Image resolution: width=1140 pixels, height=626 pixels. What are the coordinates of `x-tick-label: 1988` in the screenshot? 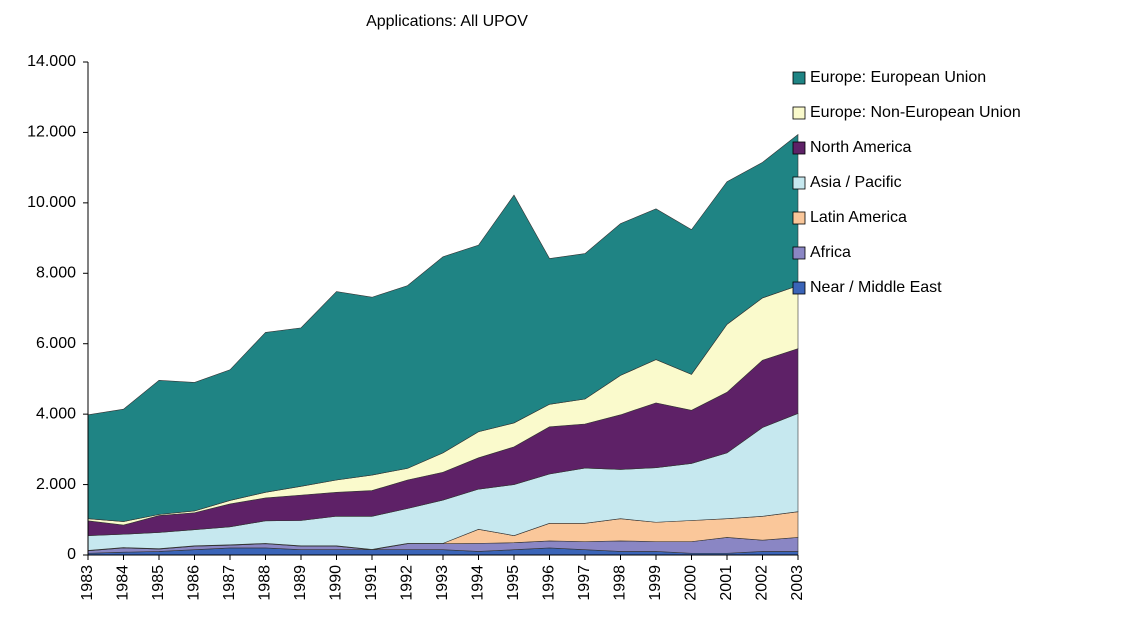 It's located at (265, 583).